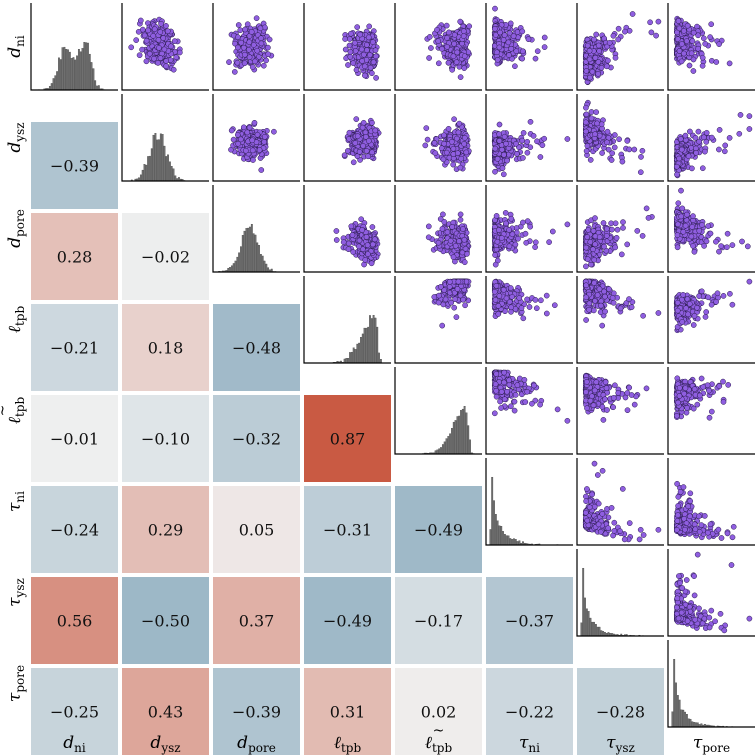 The height and width of the screenshot is (756, 756). Describe the element at coordinates (74, 348) in the screenshot. I see `corr-label: −0.21` at that location.